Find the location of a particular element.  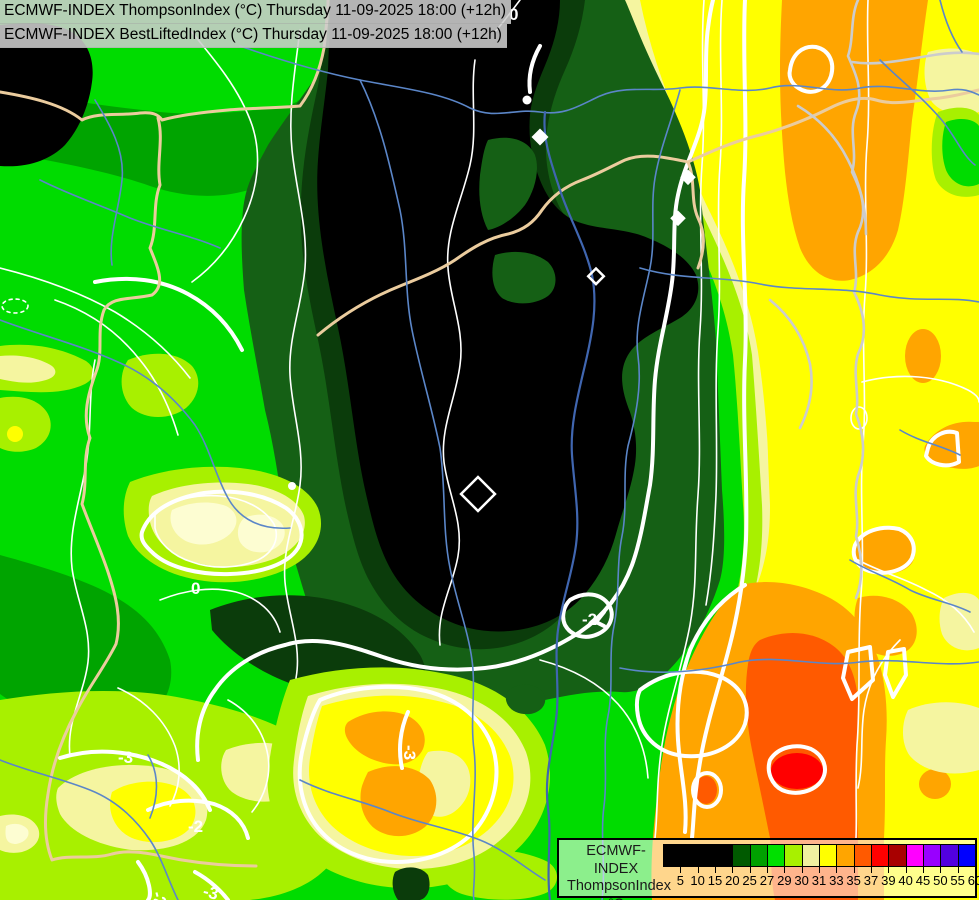

legend-title: ECMWF-INDEX is located at coordinates (616, 860).